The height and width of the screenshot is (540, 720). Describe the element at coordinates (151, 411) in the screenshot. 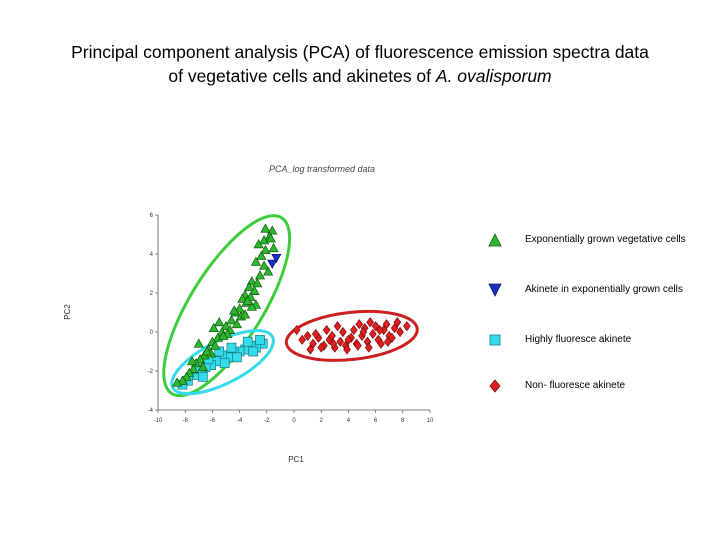

I see `y-tick-label: -4` at that location.